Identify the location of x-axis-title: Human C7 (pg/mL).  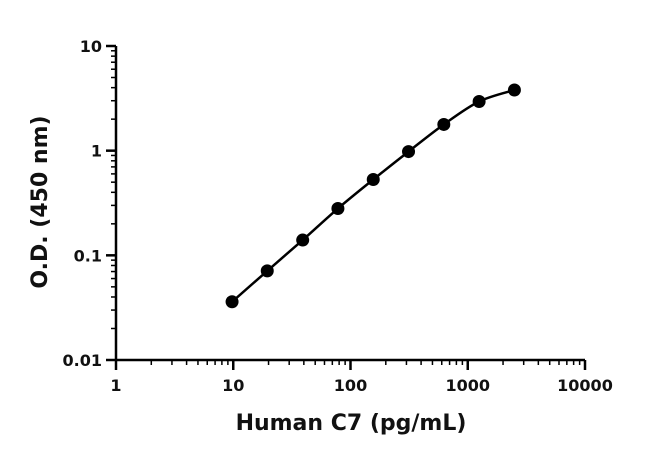
(351, 423).